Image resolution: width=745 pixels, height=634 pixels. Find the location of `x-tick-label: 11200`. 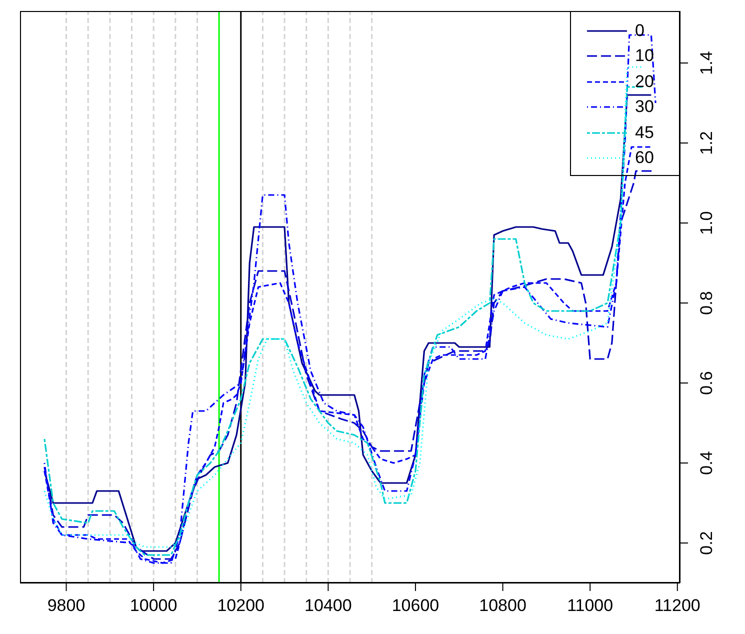

x-tick-label: 11200 is located at coordinates (677, 606).